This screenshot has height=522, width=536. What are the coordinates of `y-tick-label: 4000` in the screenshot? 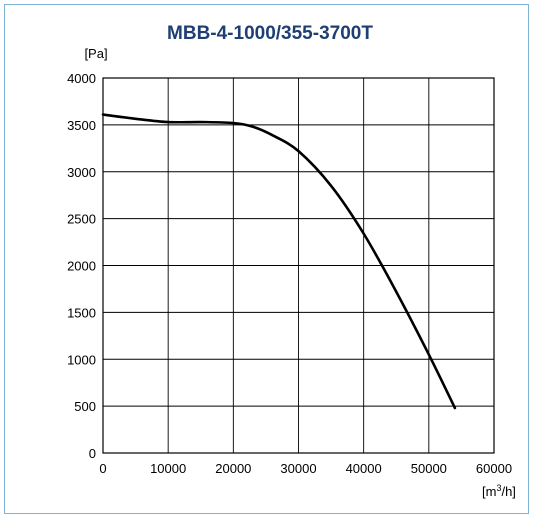 It's located at (81, 78).